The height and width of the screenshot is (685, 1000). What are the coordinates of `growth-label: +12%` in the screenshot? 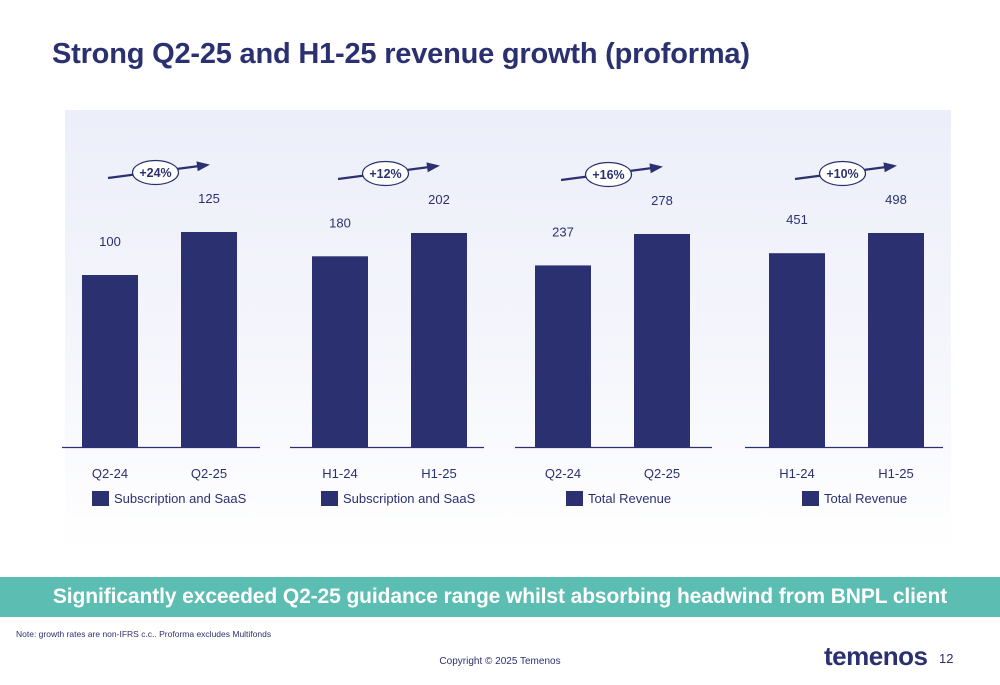 It's located at (385, 174).